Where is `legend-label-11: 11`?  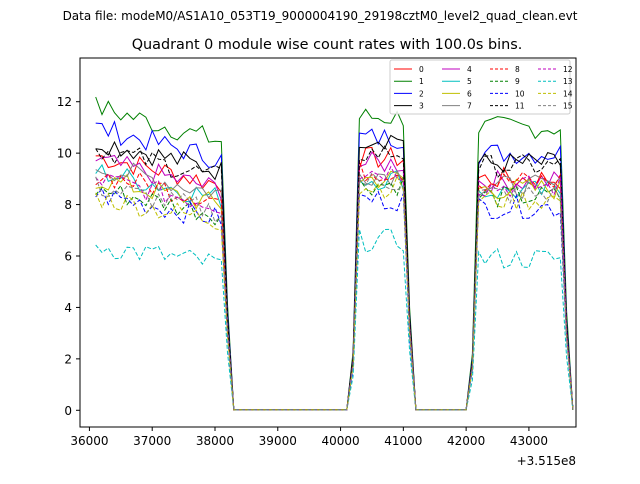
legend-label-11: 11 is located at coordinates (520, 106).